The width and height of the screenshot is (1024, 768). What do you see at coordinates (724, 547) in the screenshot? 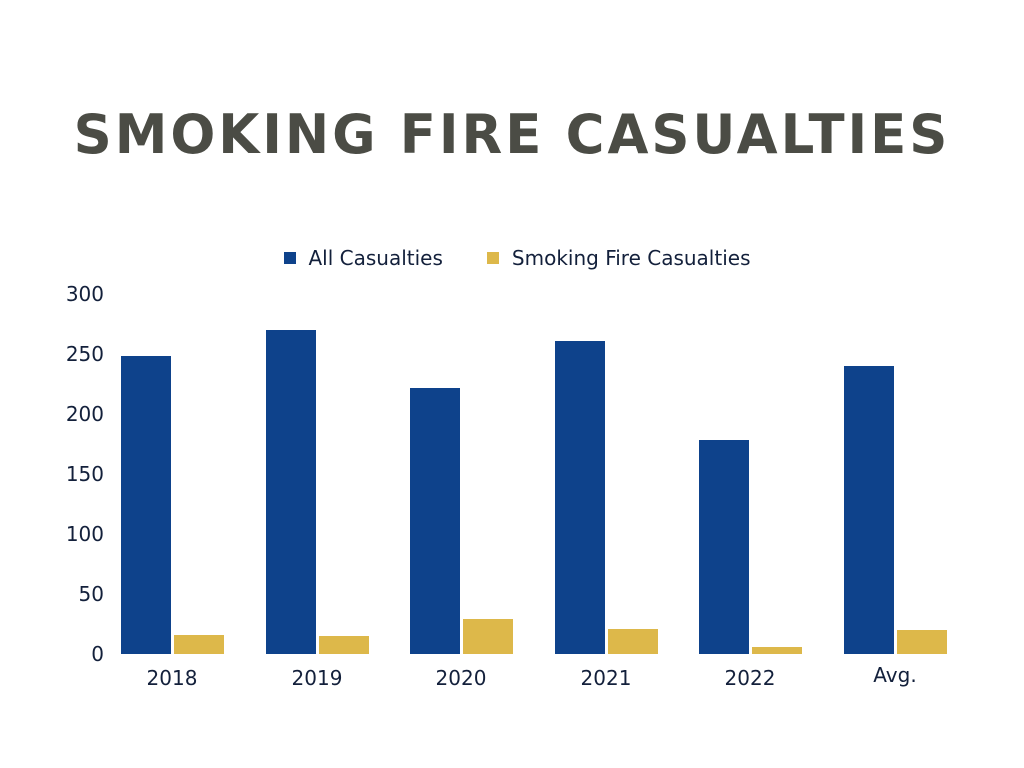
I see `bar-all-casualties-2022` at bounding box center [724, 547].